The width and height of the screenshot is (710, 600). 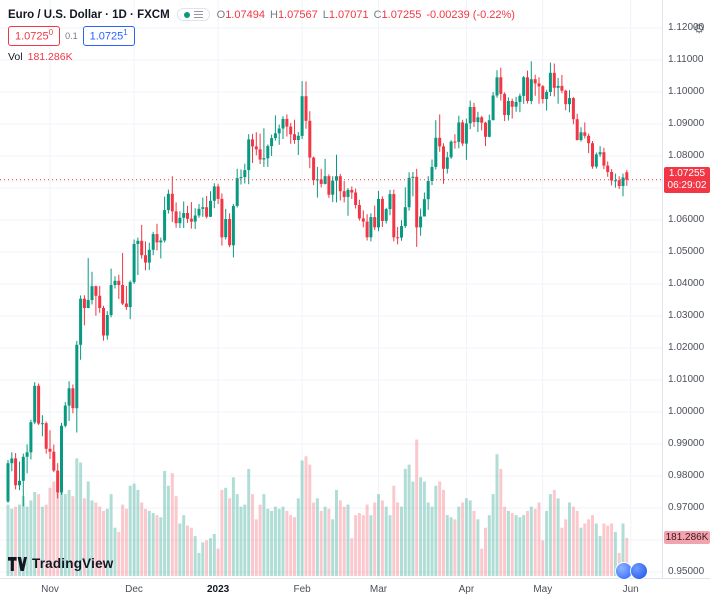 I want to click on menu-icon, so click(x=198, y=14).